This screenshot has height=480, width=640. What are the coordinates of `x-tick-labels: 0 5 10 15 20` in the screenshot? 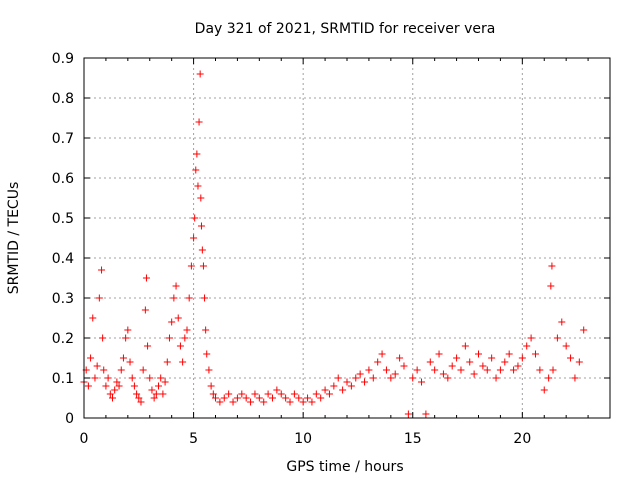 It's located at (306, 439).